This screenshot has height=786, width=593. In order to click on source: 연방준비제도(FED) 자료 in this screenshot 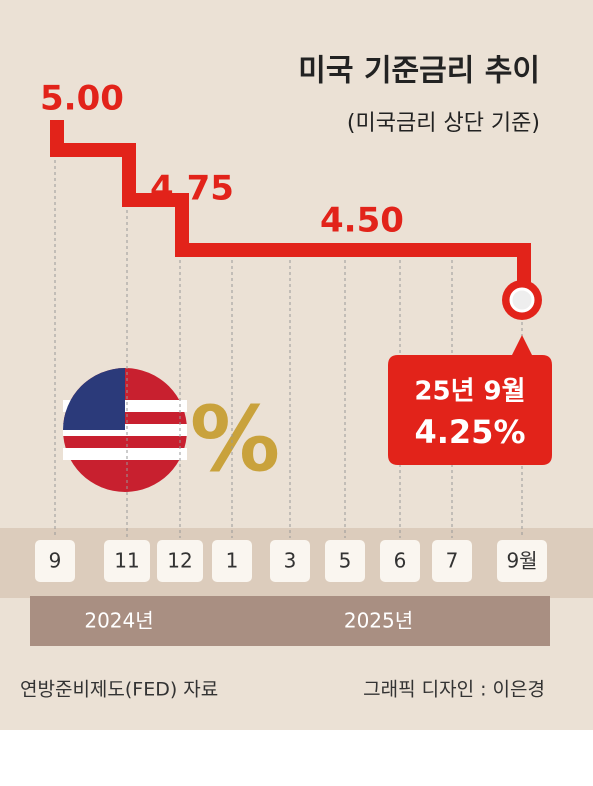, I will do `click(119, 690)`.